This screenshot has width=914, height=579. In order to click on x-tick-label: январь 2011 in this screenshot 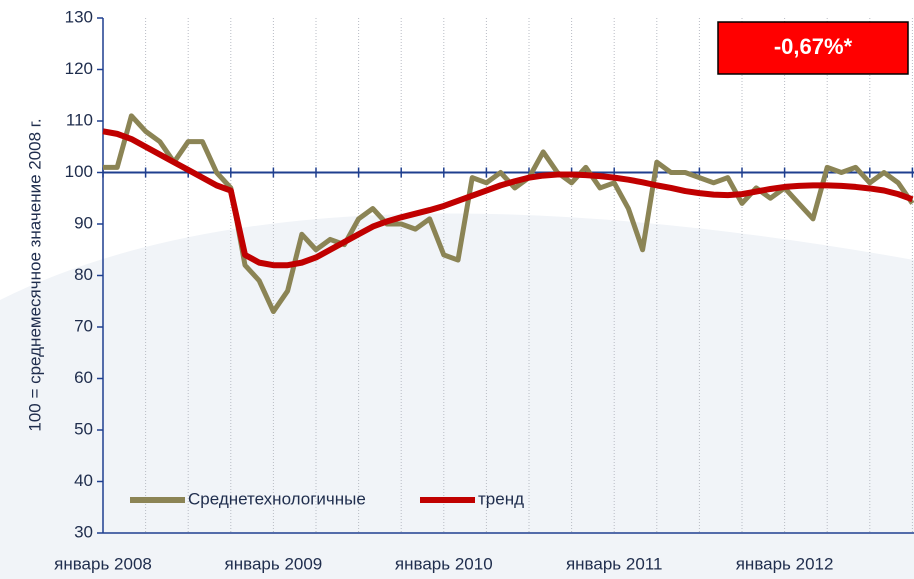, I will do `click(614, 563)`.